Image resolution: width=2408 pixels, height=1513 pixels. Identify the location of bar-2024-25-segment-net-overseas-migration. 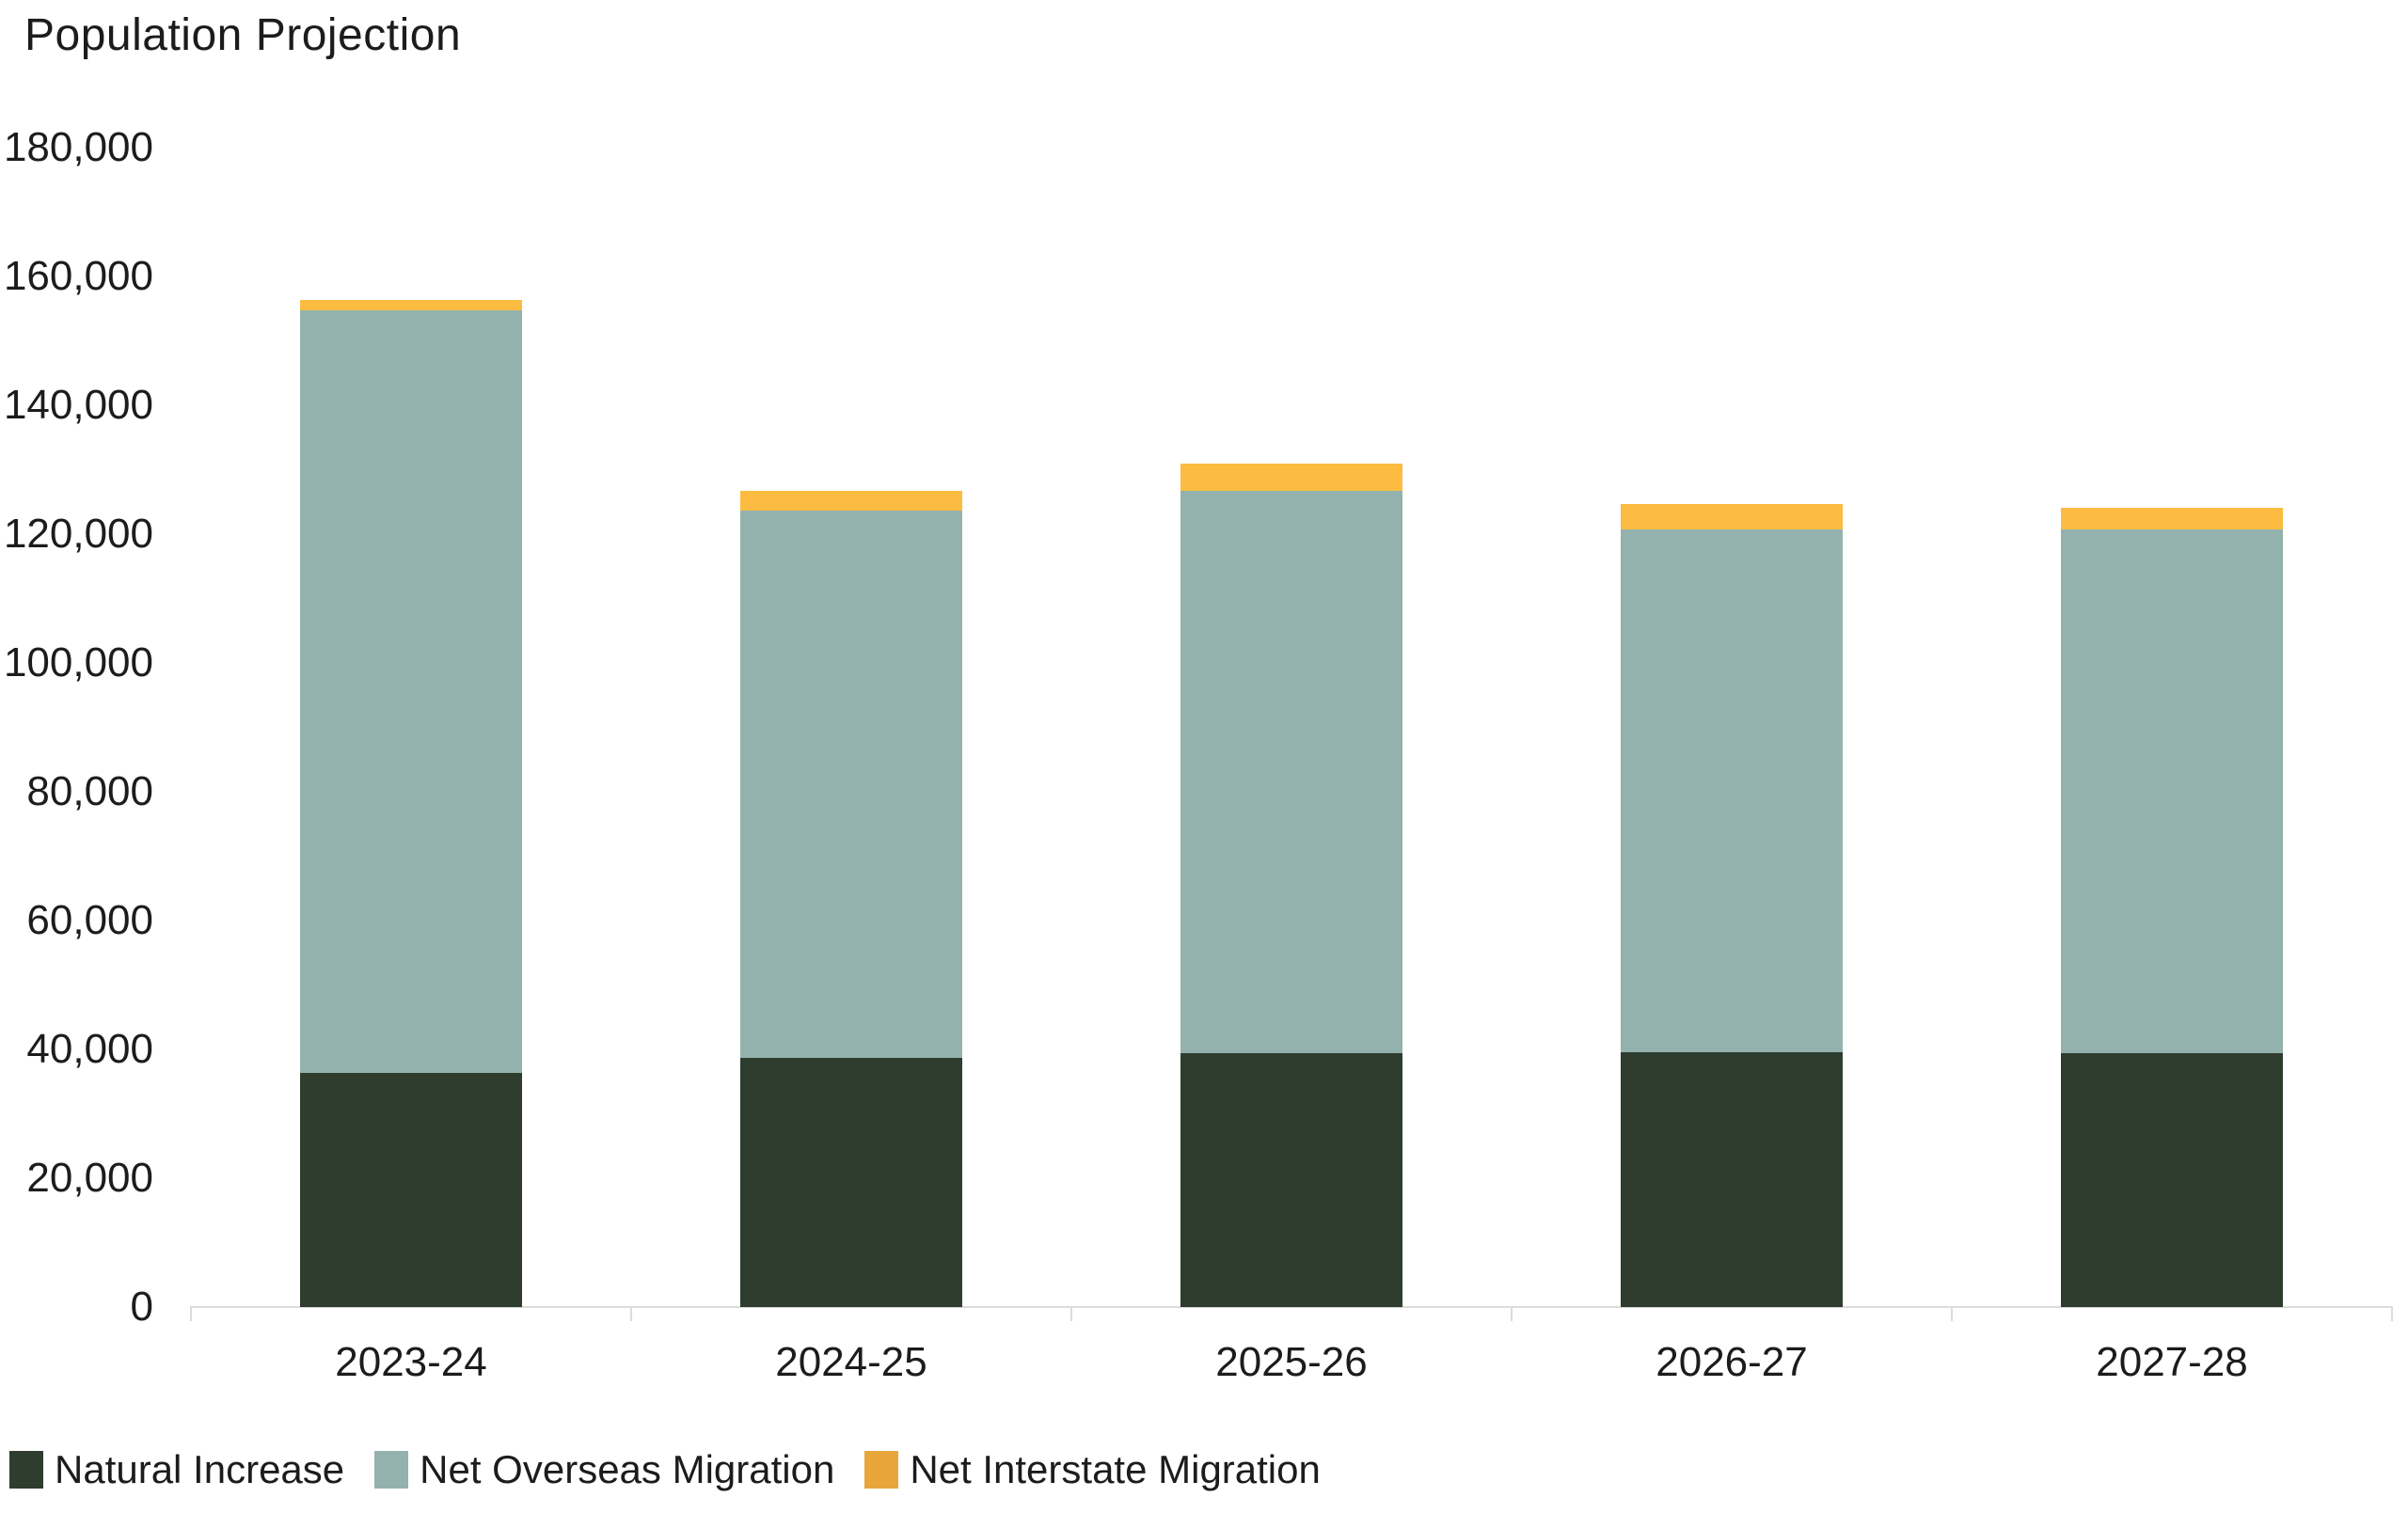
(851, 784).